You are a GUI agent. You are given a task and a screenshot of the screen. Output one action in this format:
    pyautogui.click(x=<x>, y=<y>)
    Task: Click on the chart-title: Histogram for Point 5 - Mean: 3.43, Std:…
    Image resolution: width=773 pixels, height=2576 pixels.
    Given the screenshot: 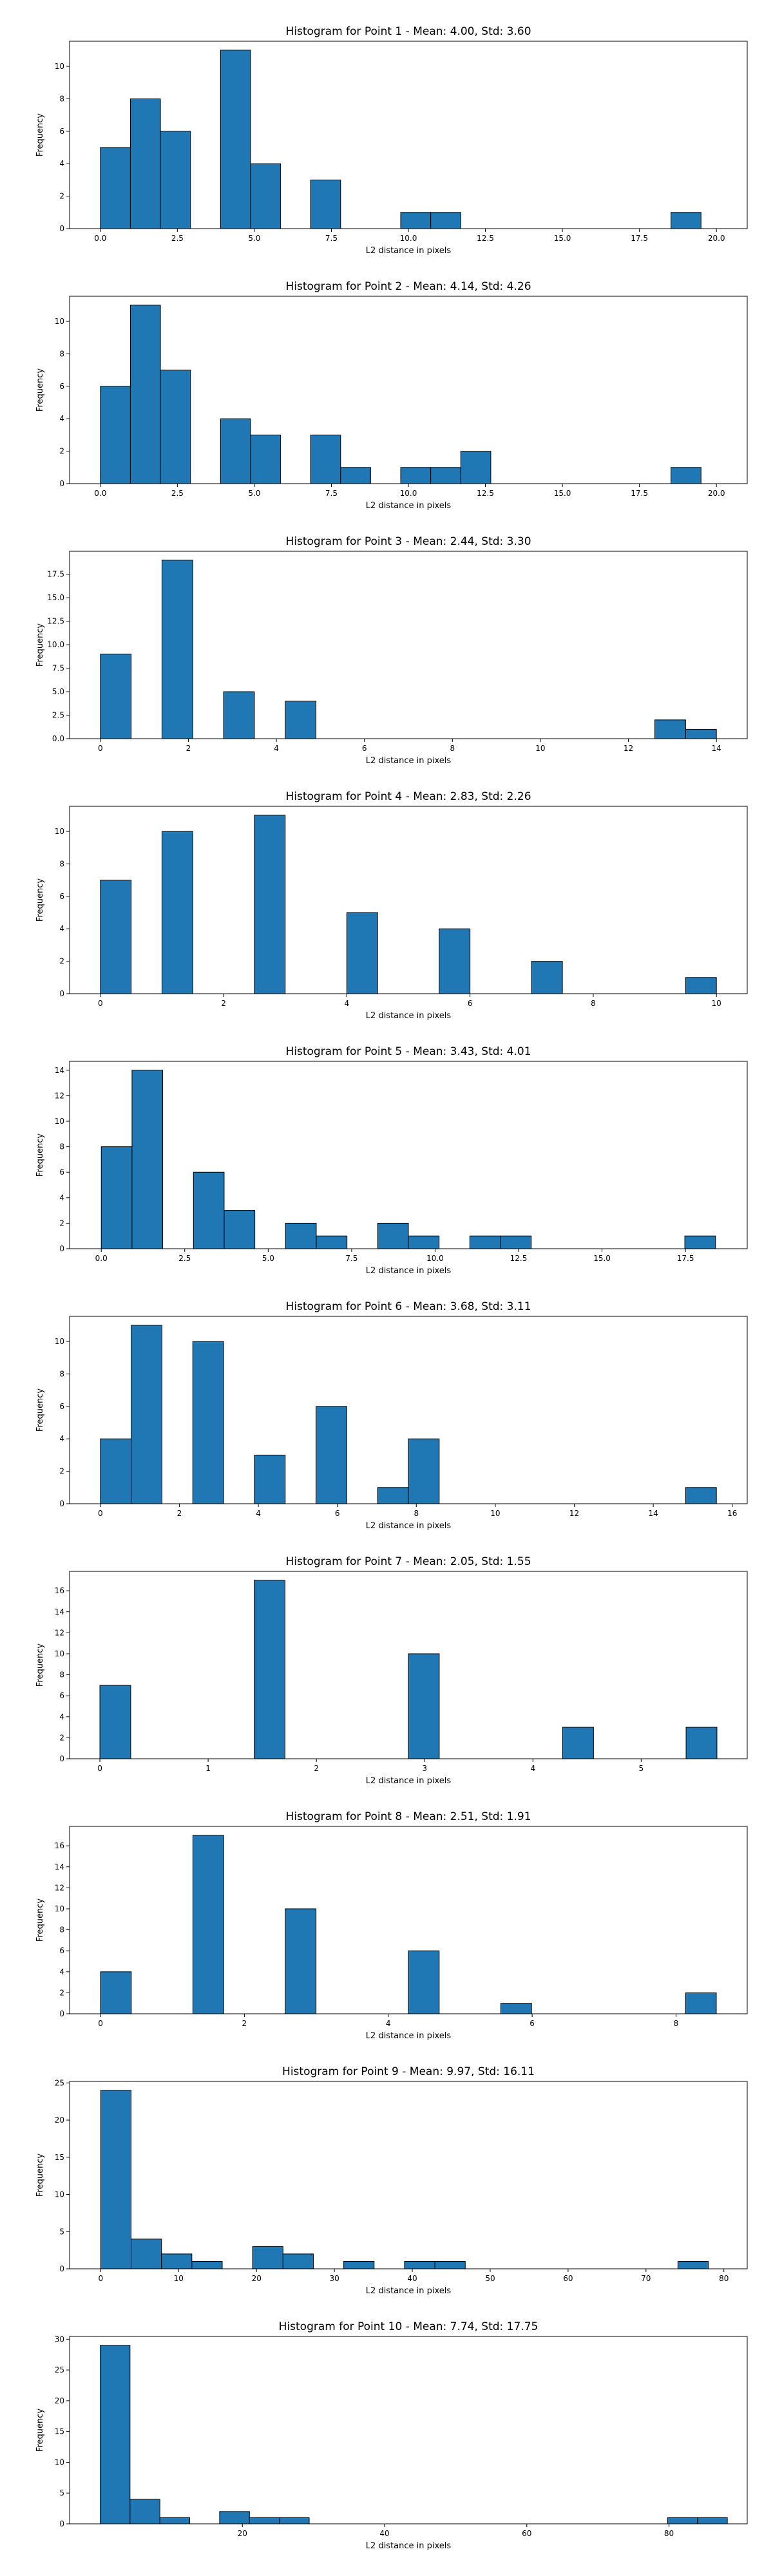 What is the action you would take?
    pyautogui.click(x=408, y=1051)
    